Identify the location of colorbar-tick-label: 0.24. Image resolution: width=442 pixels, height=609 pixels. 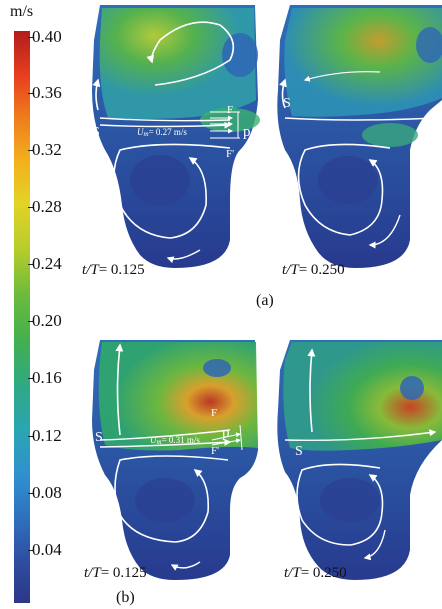
(47, 263).